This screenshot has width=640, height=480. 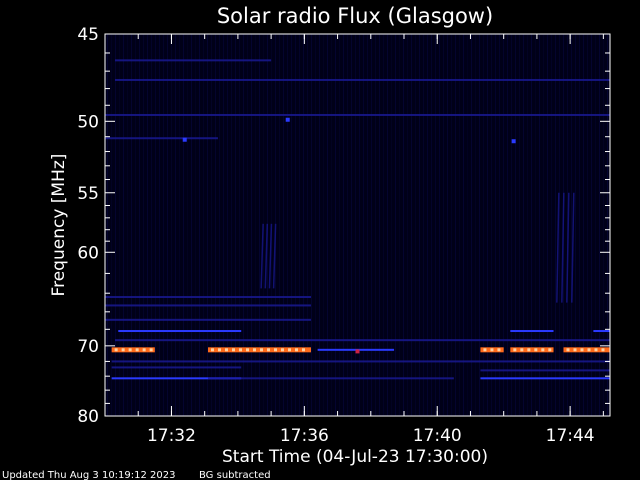 What do you see at coordinates (89, 475) in the screenshot?
I see `updated-timestamp: Updated Thu Aug 3 10:19:12 2023` at bounding box center [89, 475].